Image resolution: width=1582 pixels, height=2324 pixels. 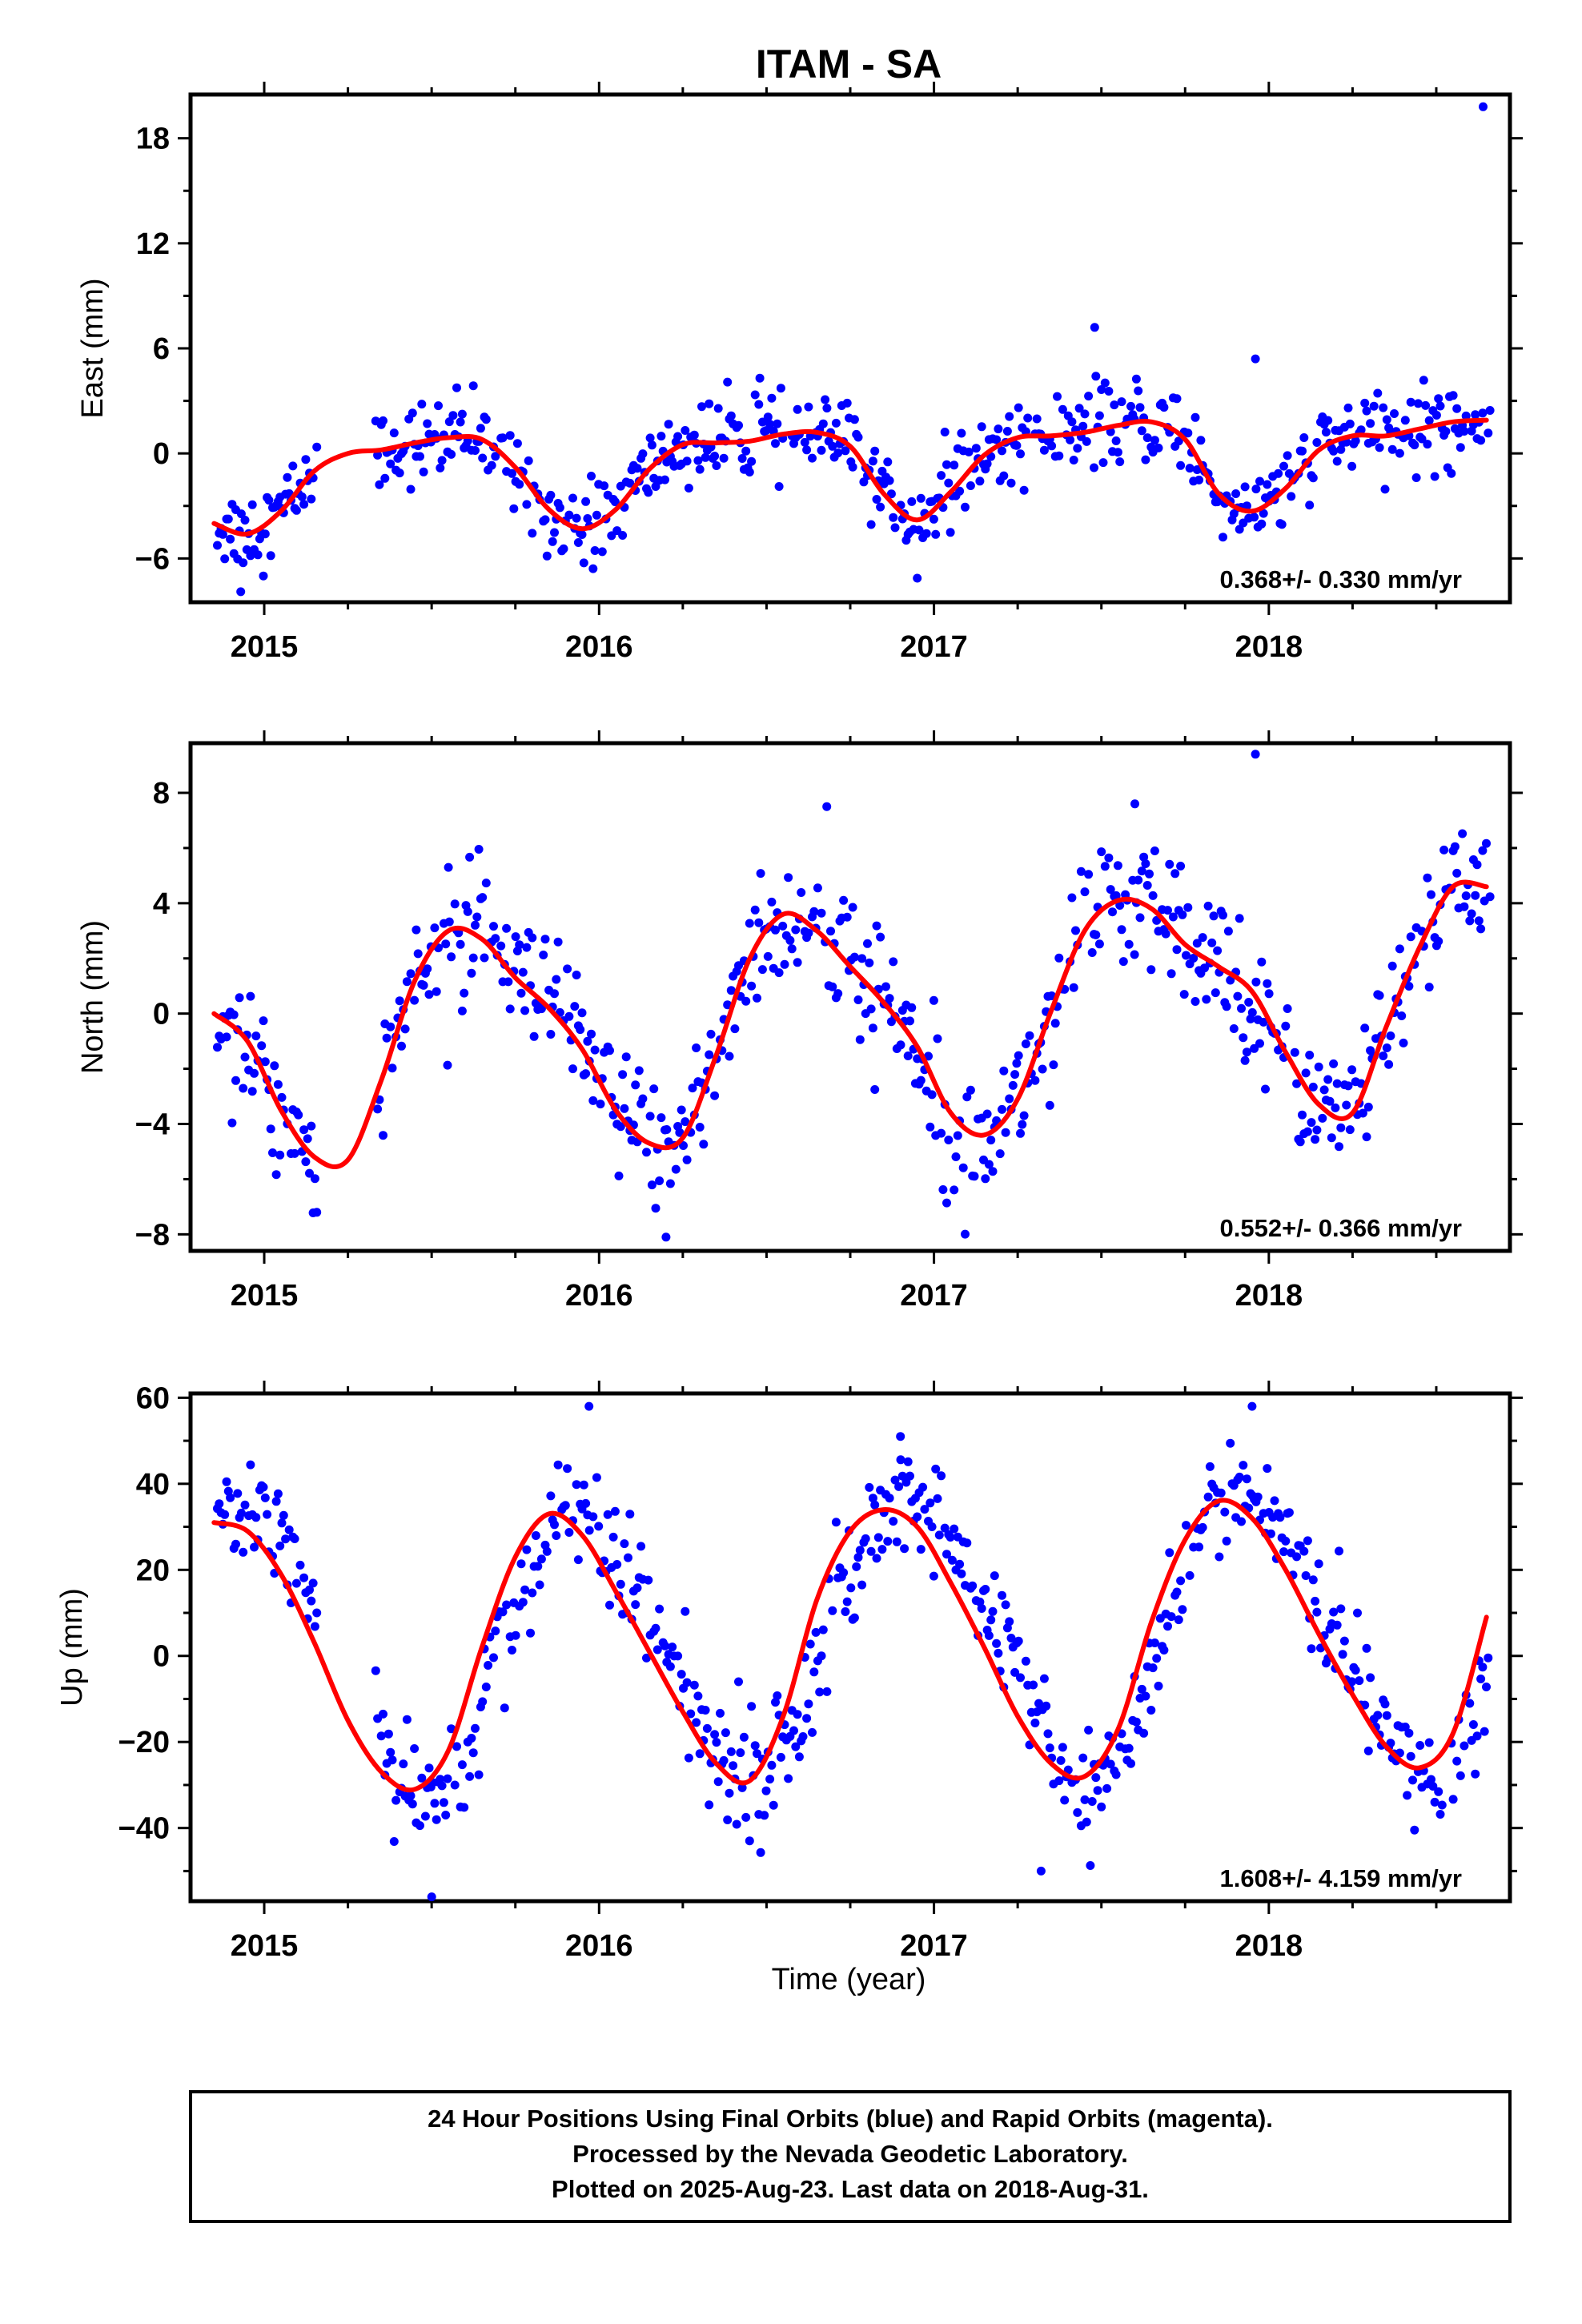 I want to click on east-outlier-point, so click(x=1255, y=359).